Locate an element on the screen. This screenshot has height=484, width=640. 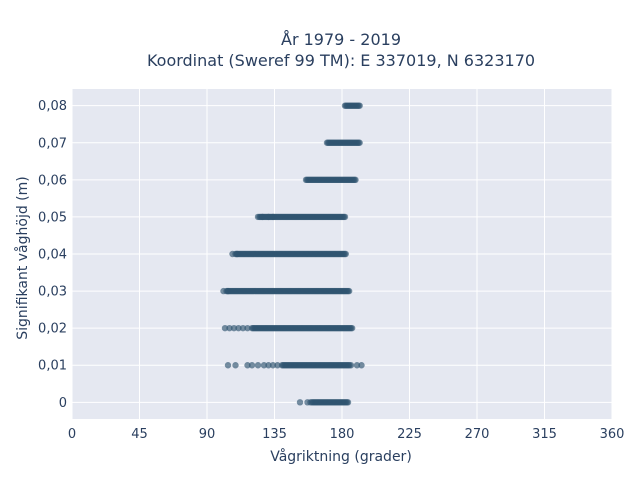
y-tick-label: 0,05 is located at coordinates (52, 217).